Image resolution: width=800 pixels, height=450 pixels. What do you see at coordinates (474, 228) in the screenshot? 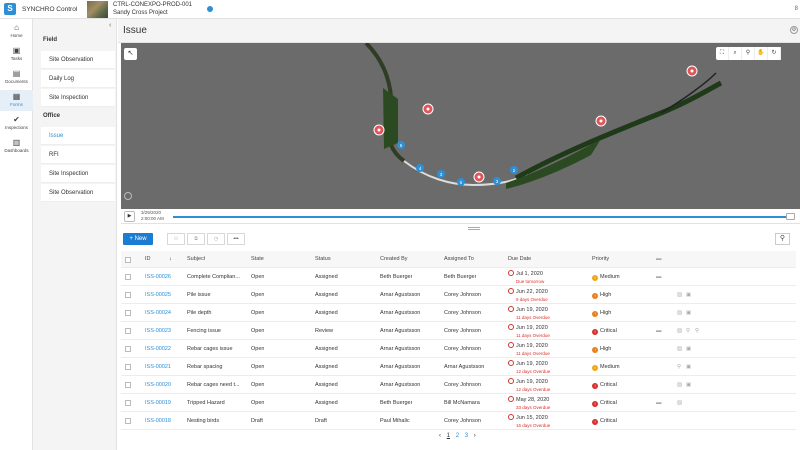
I see `pane-splitter-handle` at bounding box center [474, 228].